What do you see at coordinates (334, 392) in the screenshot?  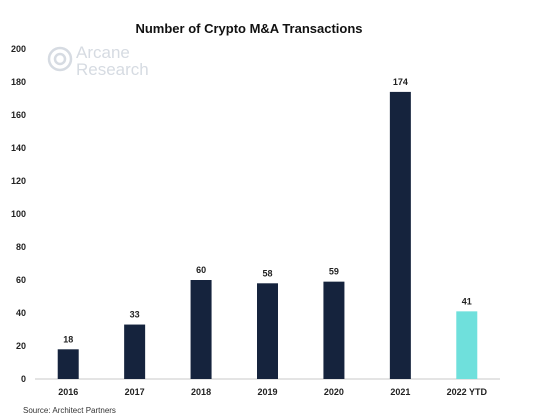 I see `x-tick-label: 2020` at bounding box center [334, 392].